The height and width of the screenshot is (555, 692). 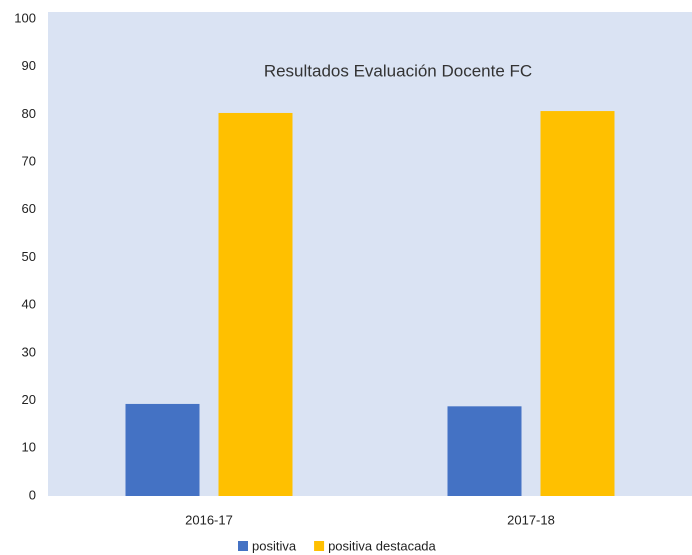 I want to click on legend-label: positiva destacada, so click(x=382, y=545).